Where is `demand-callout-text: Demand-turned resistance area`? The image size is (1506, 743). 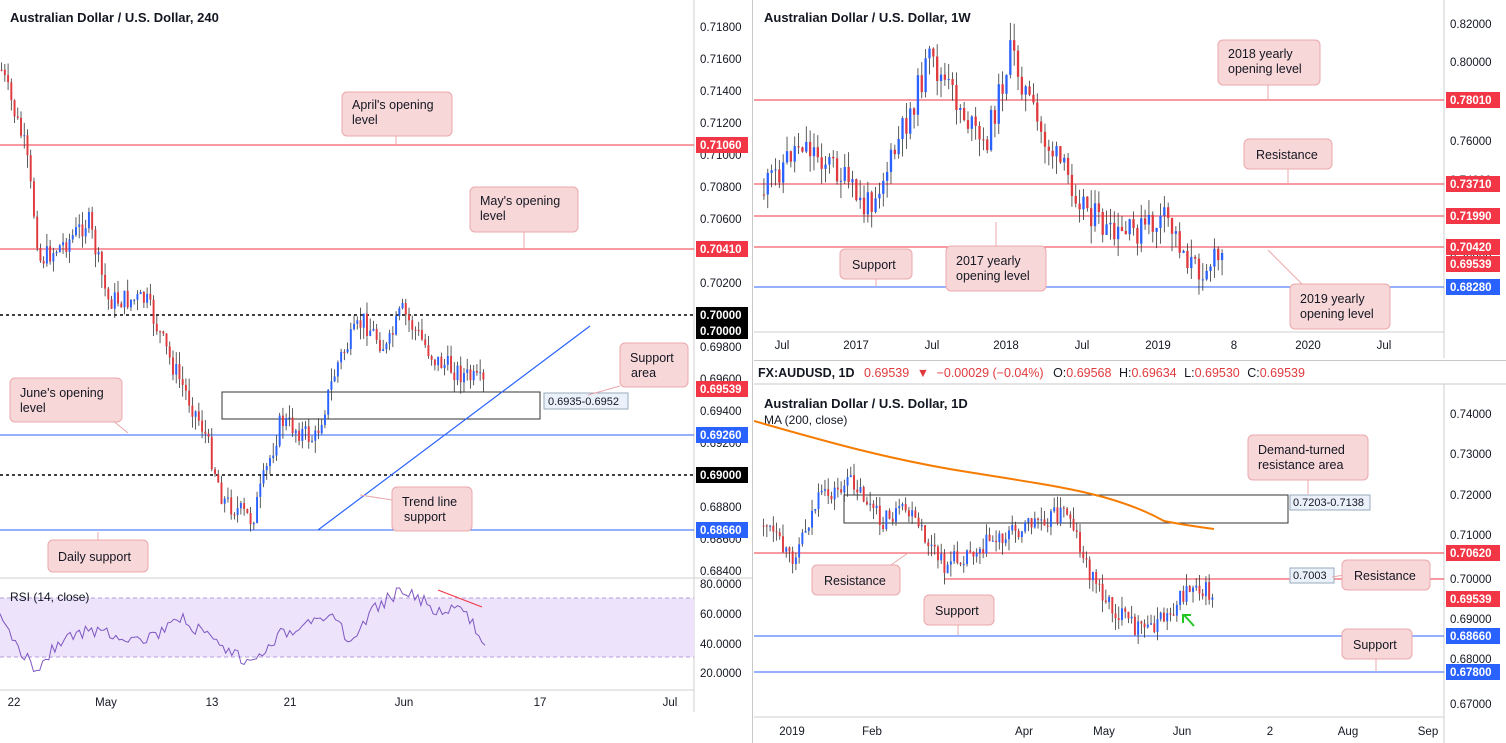
demand-callout-text: Demand-turned resistance area is located at coordinates (1301, 457).